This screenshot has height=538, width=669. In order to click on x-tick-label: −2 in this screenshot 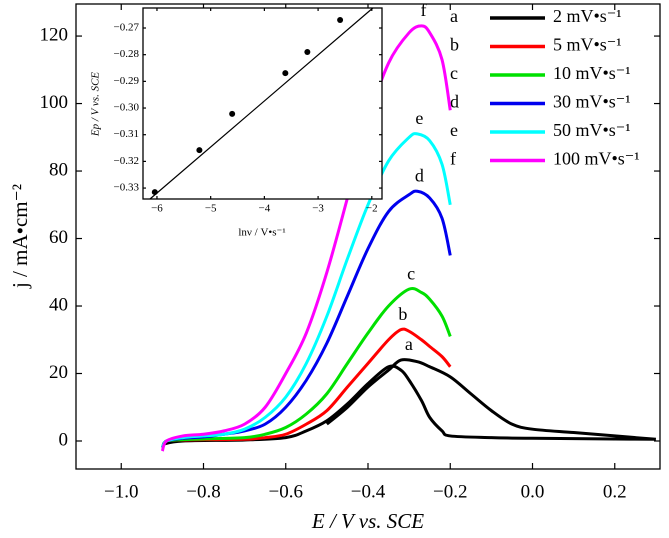, I will do `click(372, 209)`.